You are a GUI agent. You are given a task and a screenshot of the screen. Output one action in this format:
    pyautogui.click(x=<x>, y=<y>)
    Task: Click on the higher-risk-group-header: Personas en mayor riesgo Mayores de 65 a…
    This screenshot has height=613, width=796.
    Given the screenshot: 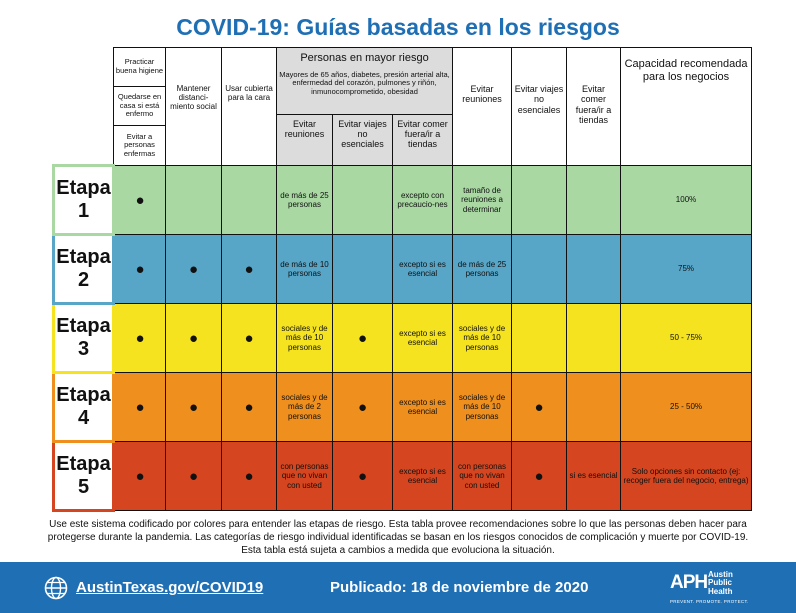 What is the action you would take?
    pyautogui.click(x=364, y=81)
    